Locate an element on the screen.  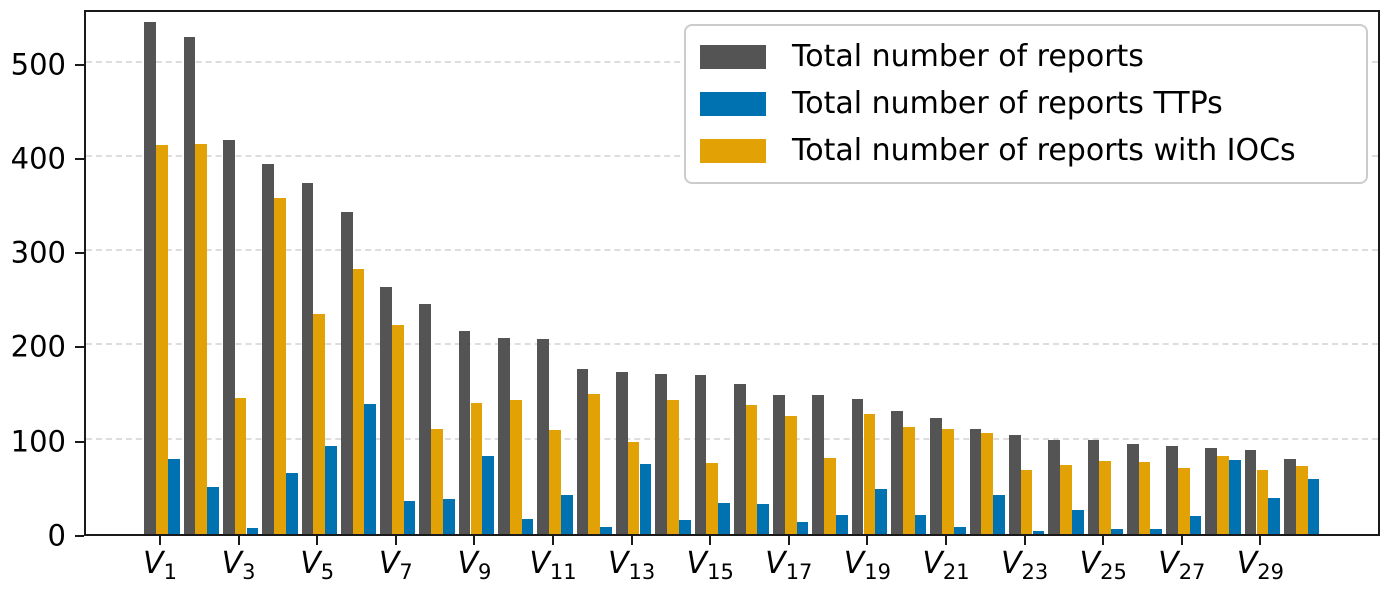
y-tick-label-200: 200 is located at coordinates (38, 346).